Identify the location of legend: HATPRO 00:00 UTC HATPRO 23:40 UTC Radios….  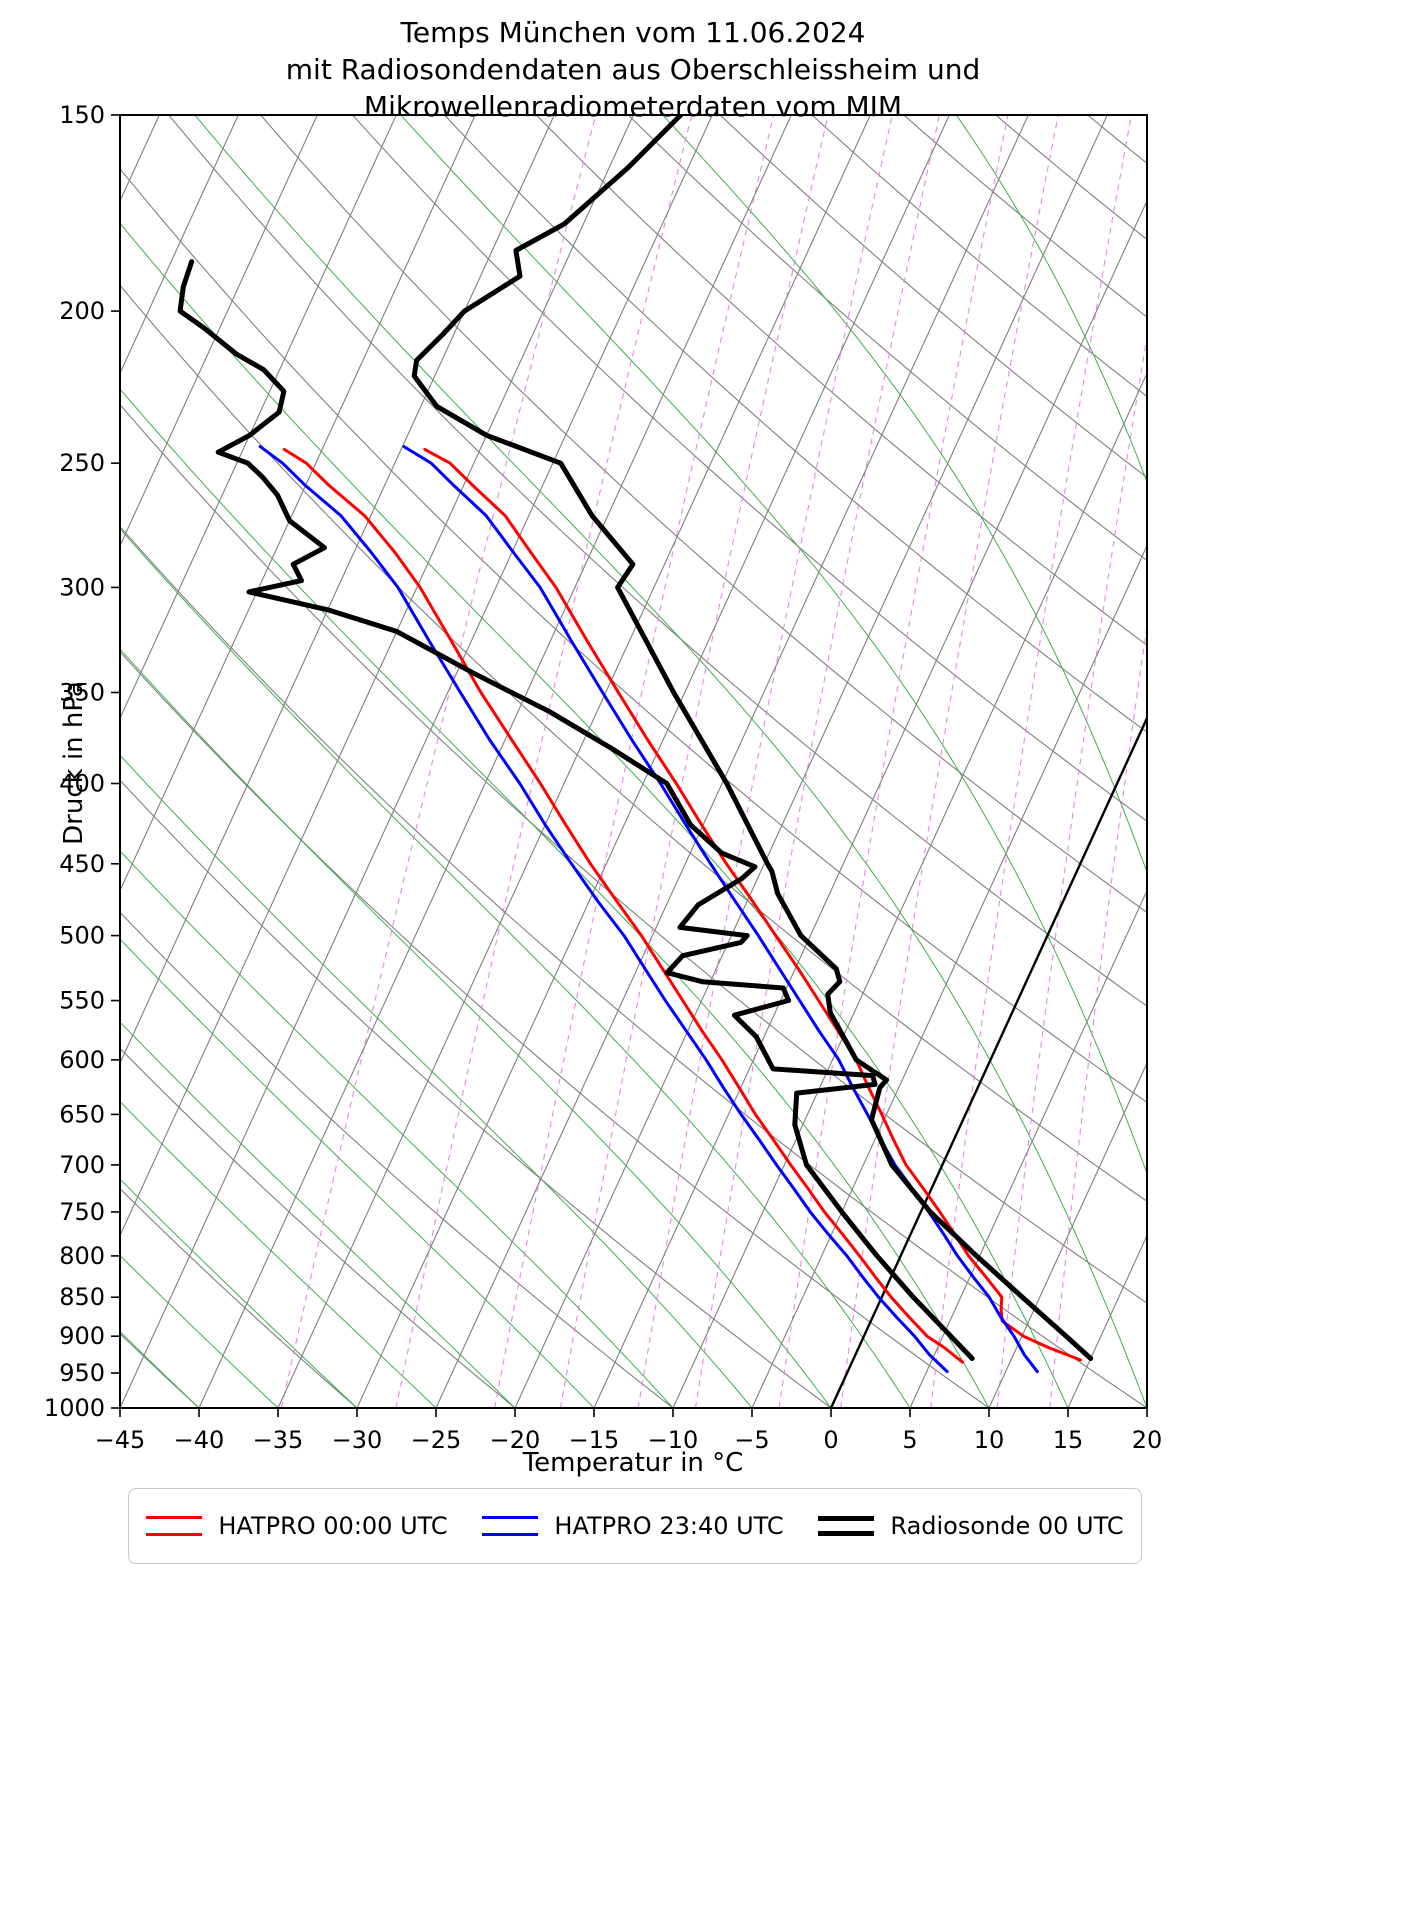
(635, 1526).